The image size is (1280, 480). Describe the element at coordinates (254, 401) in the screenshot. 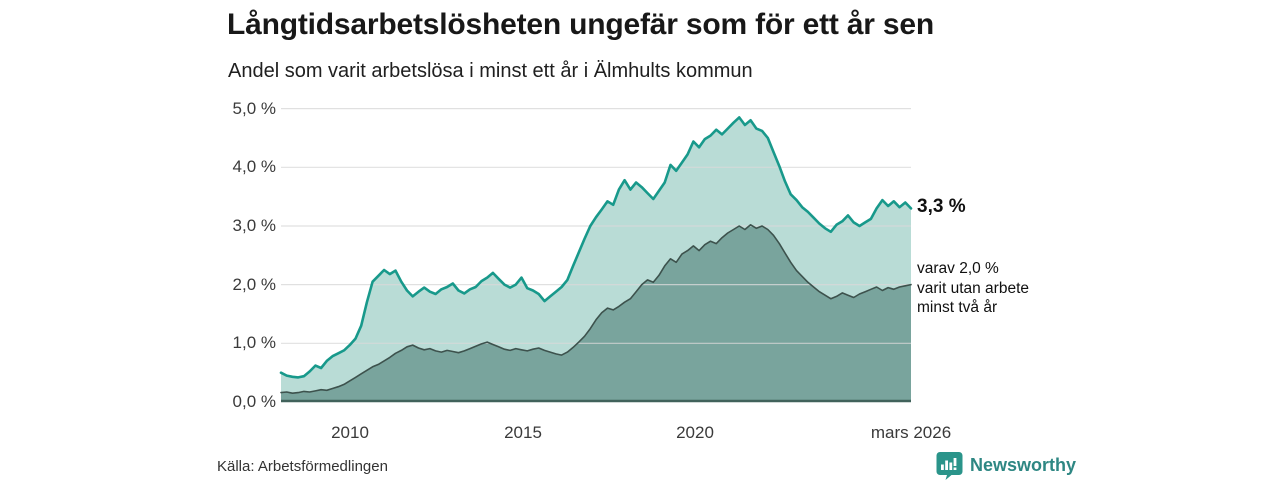

I see `y-tick-label: 0,0 %` at that location.